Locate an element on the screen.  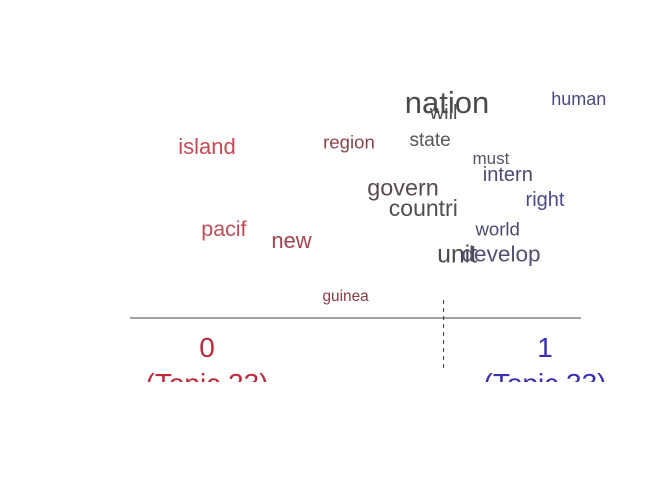
word-label-region: region is located at coordinates (349, 141).